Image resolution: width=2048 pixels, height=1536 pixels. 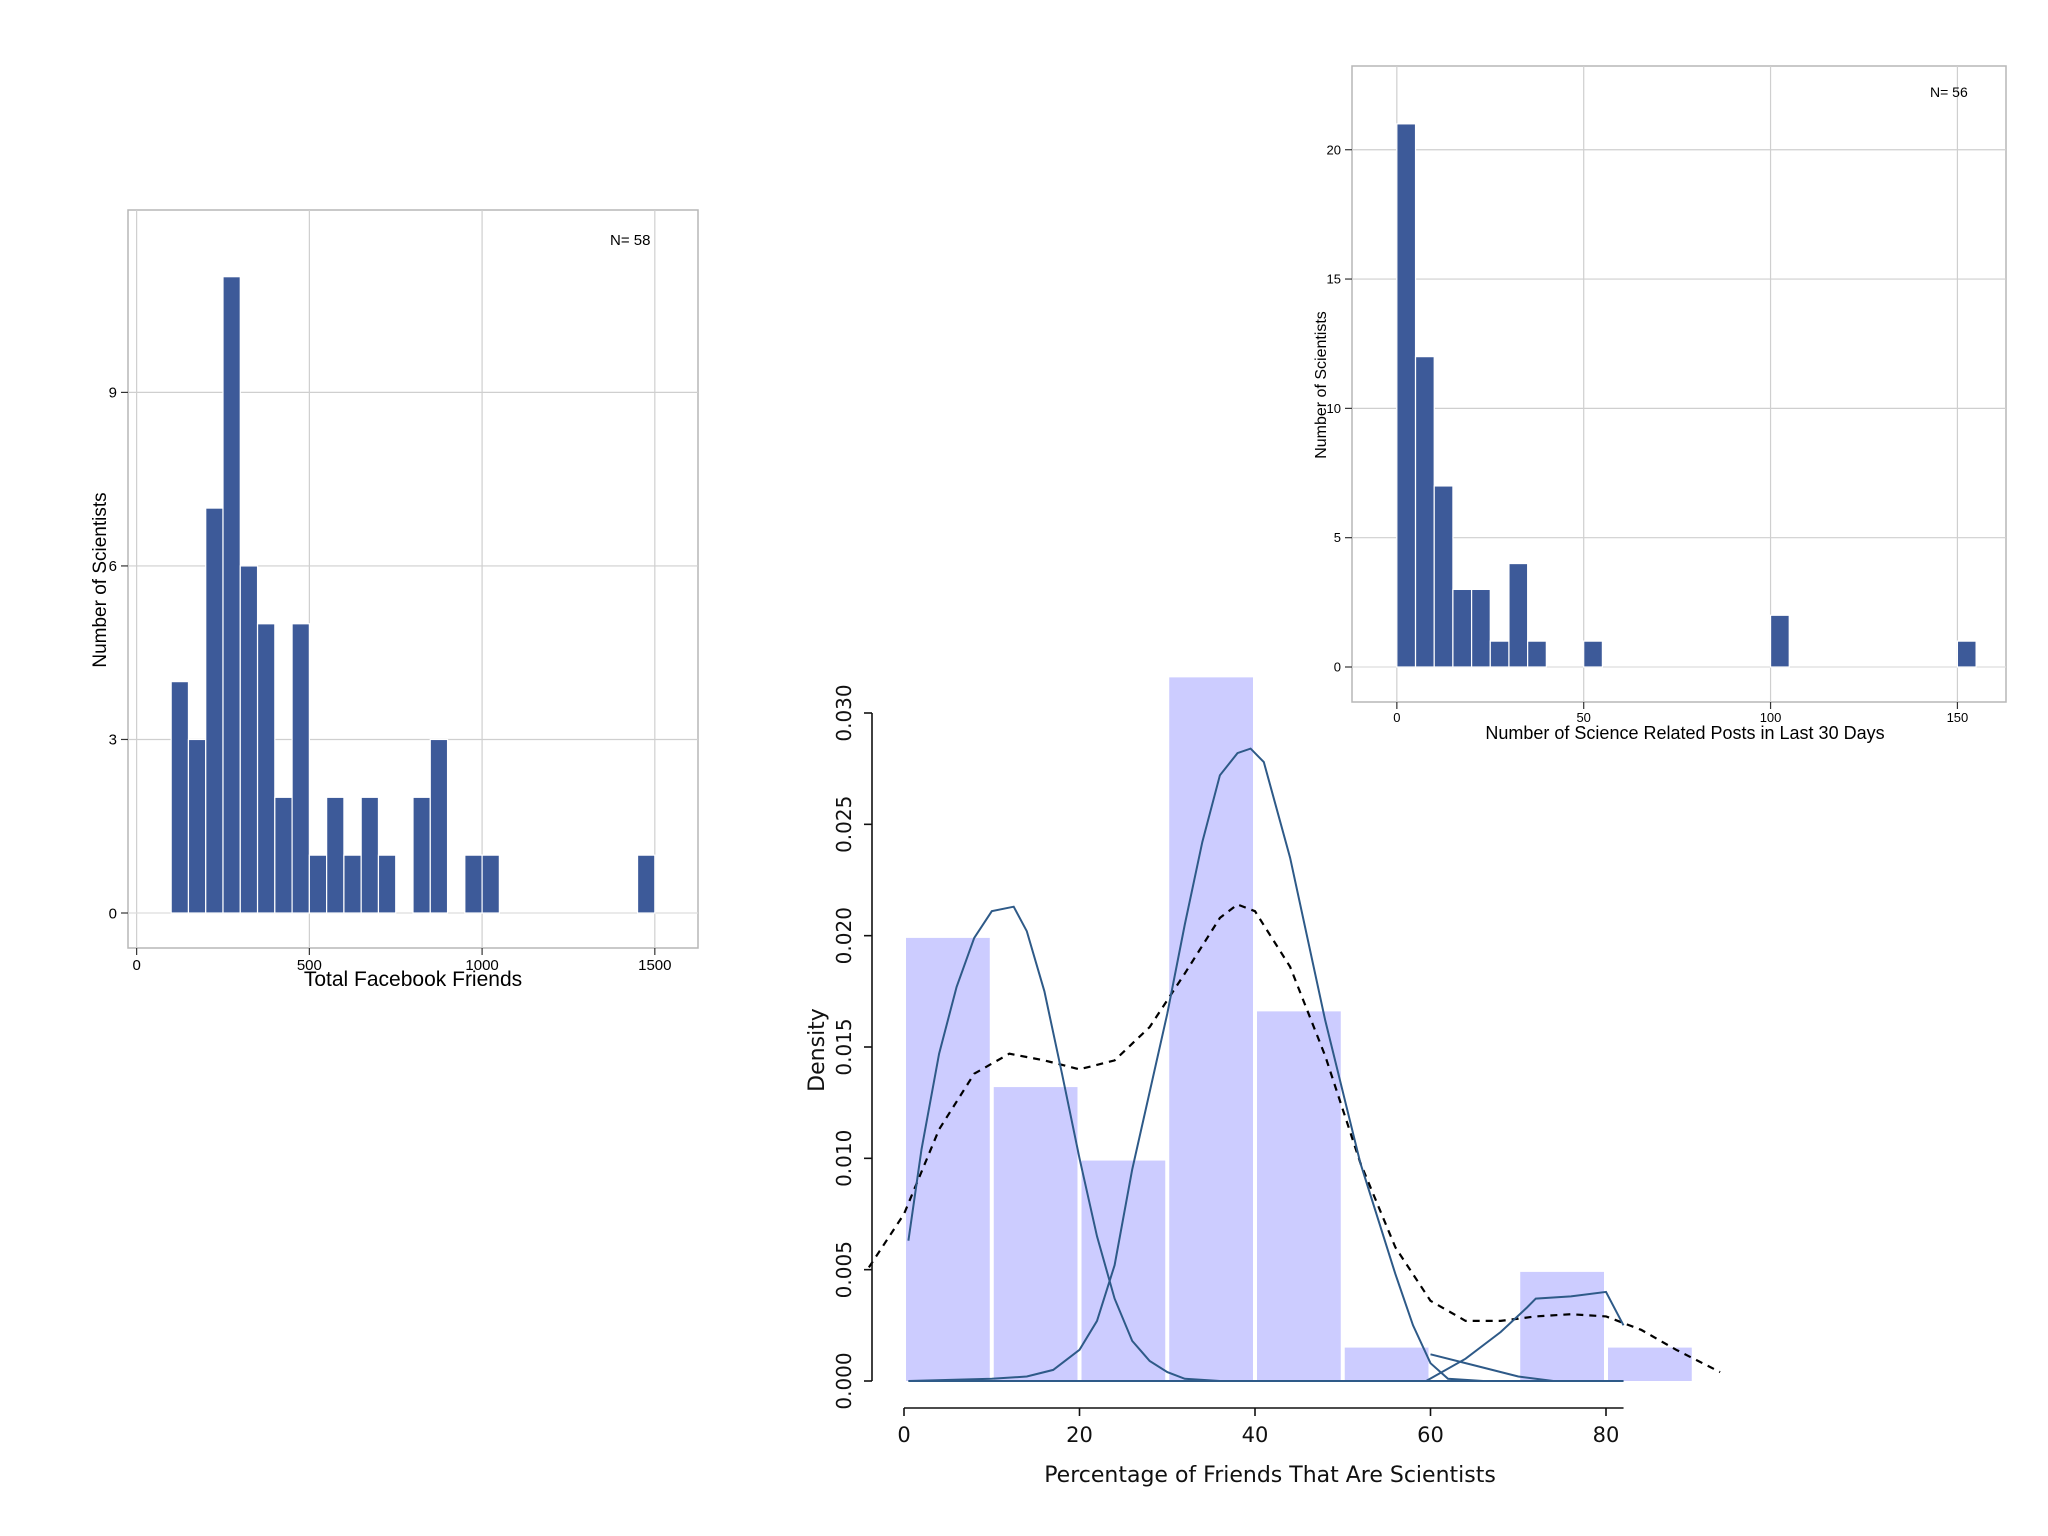 What do you see at coordinates (1771, 717) in the screenshot?
I see `x-tick-label: 100` at bounding box center [1771, 717].